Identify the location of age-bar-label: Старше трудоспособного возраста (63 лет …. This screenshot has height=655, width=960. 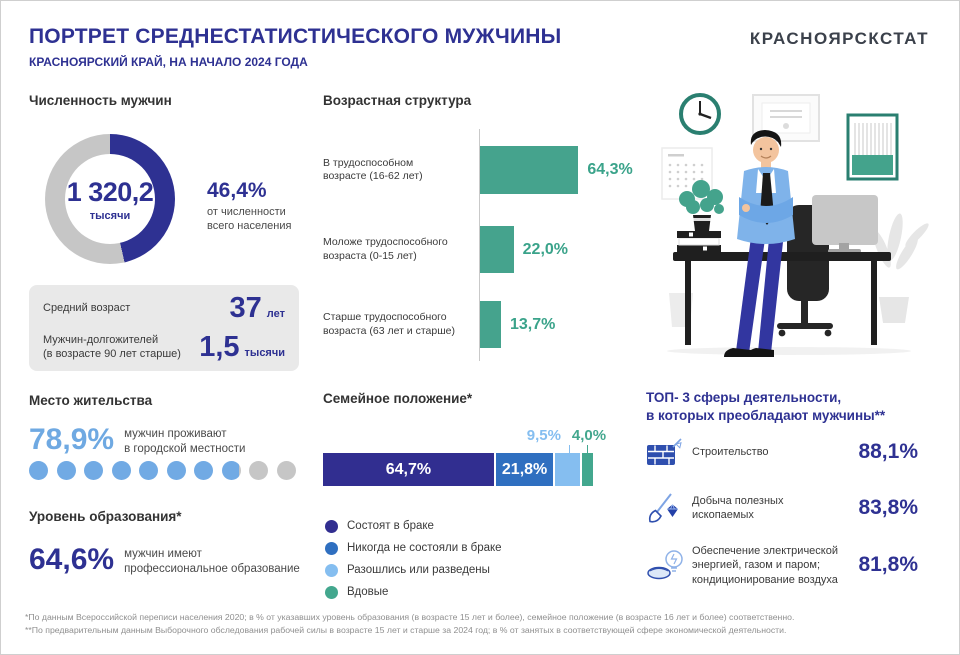
(389, 324).